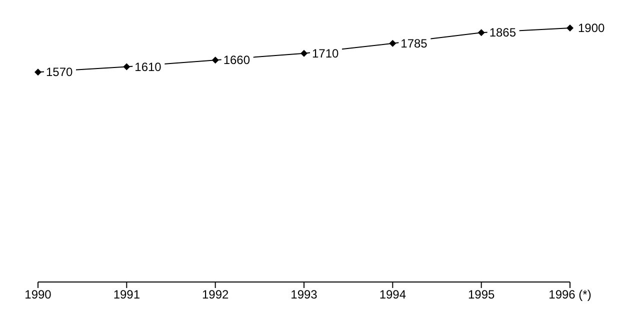 The height and width of the screenshot is (326, 626). What do you see at coordinates (502, 33) in the screenshot?
I see `data-label: 1865` at bounding box center [502, 33].